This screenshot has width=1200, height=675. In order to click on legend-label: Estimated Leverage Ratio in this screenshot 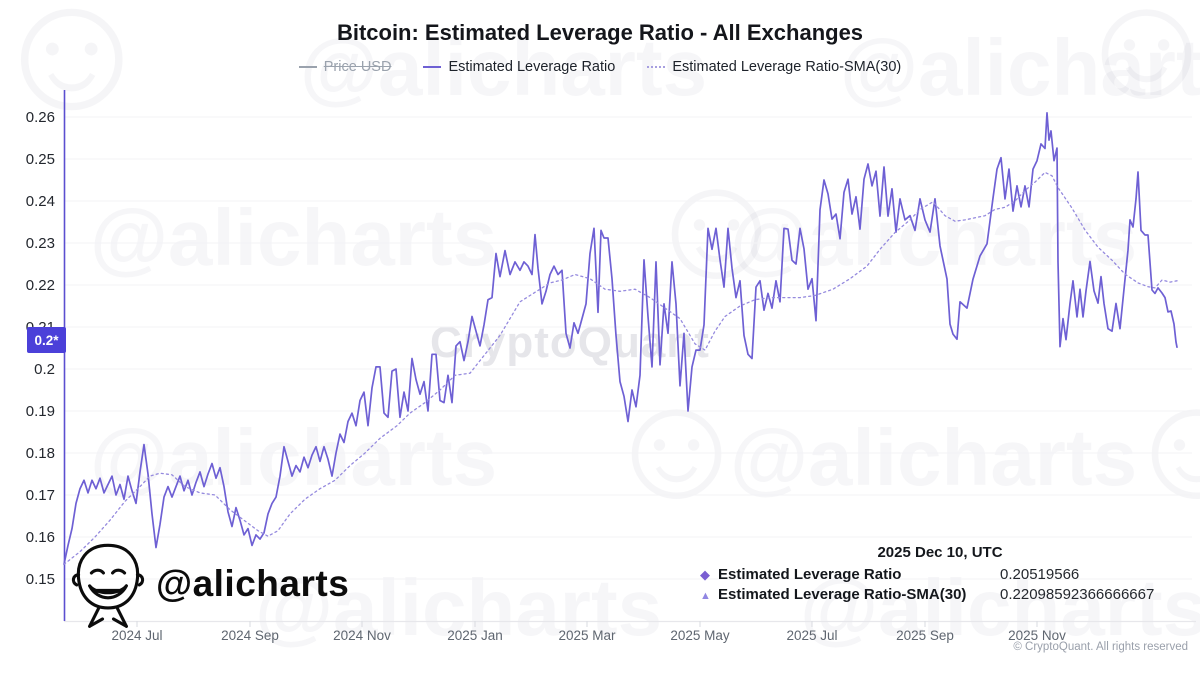, I will do `click(532, 67)`.